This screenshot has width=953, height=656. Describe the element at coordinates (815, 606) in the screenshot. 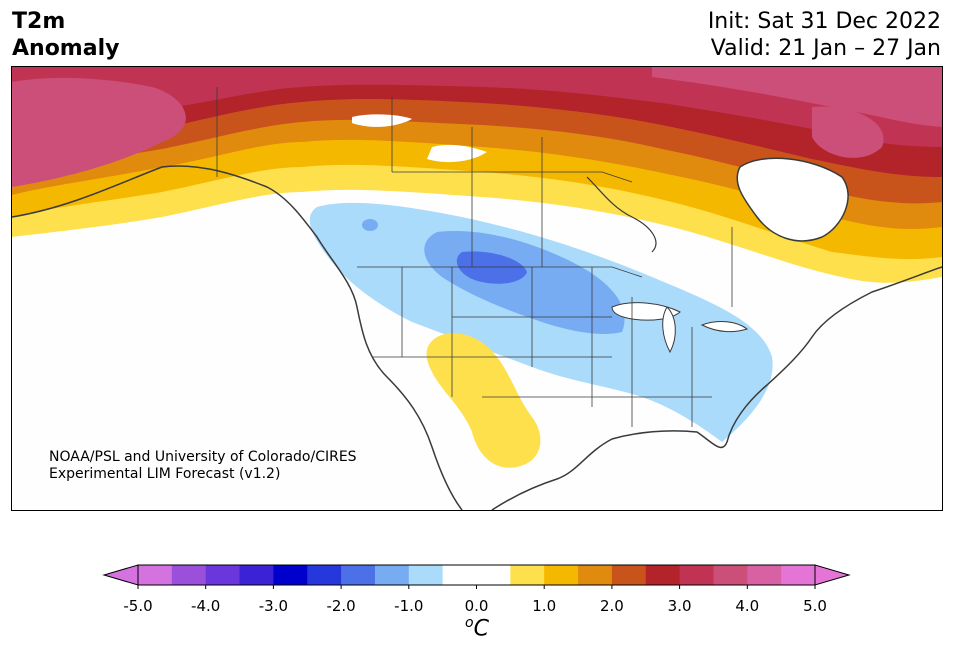

I see `colorbar-tick-label: 5.0` at that location.